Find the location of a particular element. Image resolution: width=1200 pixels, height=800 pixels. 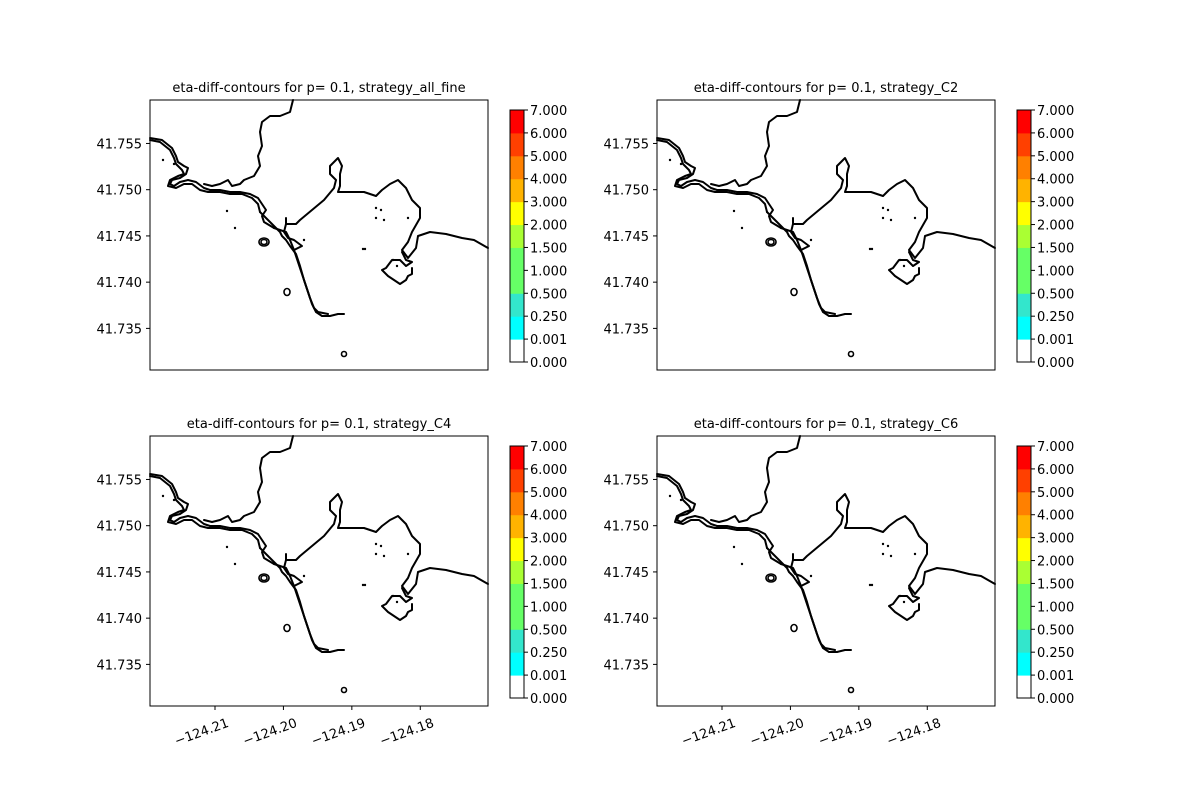

x-tick-label: −124.21 is located at coordinates (202, 732).